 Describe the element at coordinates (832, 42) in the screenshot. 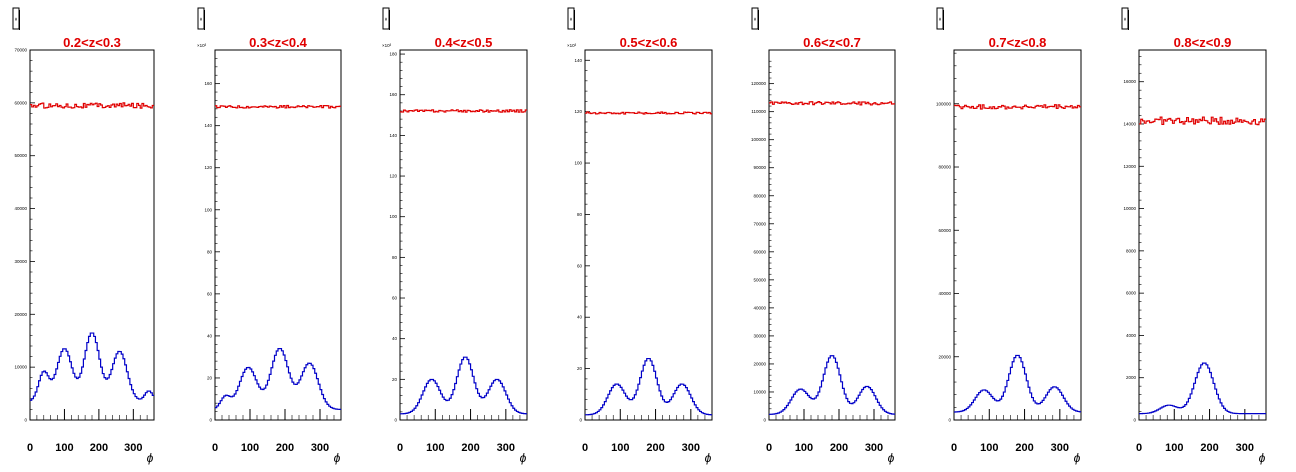

I see `panel-title: 0.6<z<0.7` at that location.